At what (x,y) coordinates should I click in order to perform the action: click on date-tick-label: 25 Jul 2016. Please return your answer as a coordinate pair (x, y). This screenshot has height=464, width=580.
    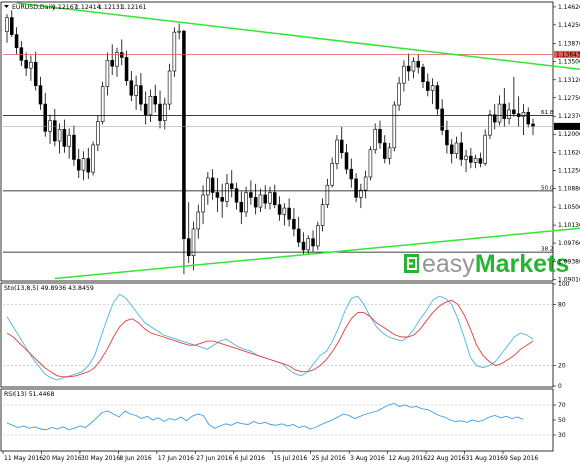
    Looking at the image, I should click on (329, 458).